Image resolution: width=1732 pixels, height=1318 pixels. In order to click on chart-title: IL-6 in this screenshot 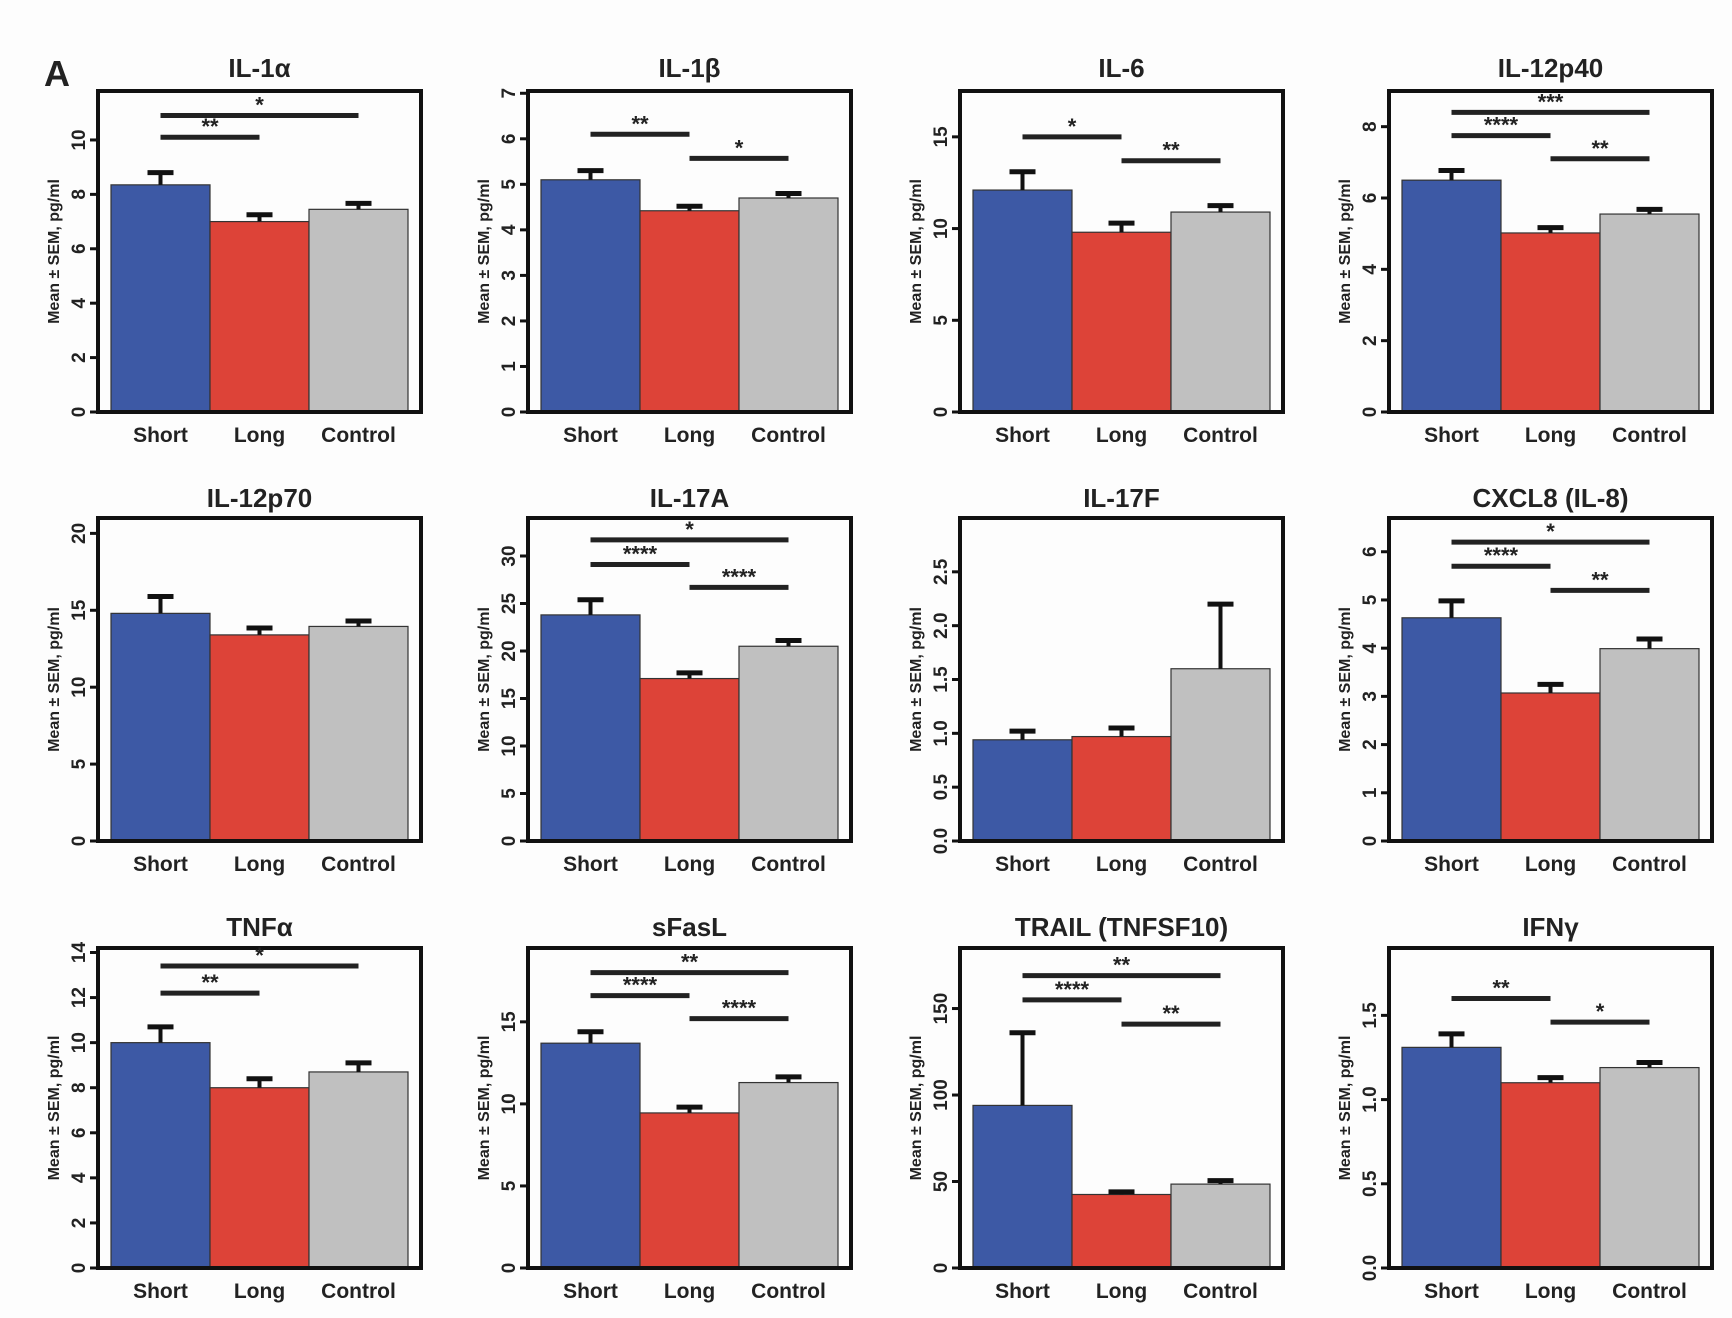, I will do `click(1121, 68)`.